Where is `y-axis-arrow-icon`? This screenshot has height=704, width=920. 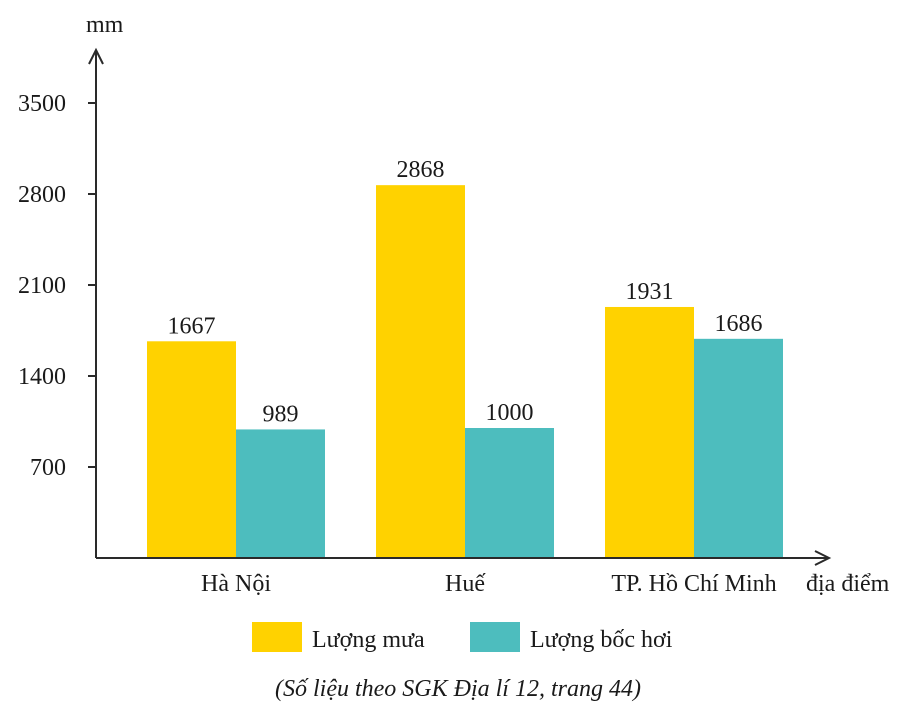
y-axis-arrow-icon is located at coordinates (96, 56).